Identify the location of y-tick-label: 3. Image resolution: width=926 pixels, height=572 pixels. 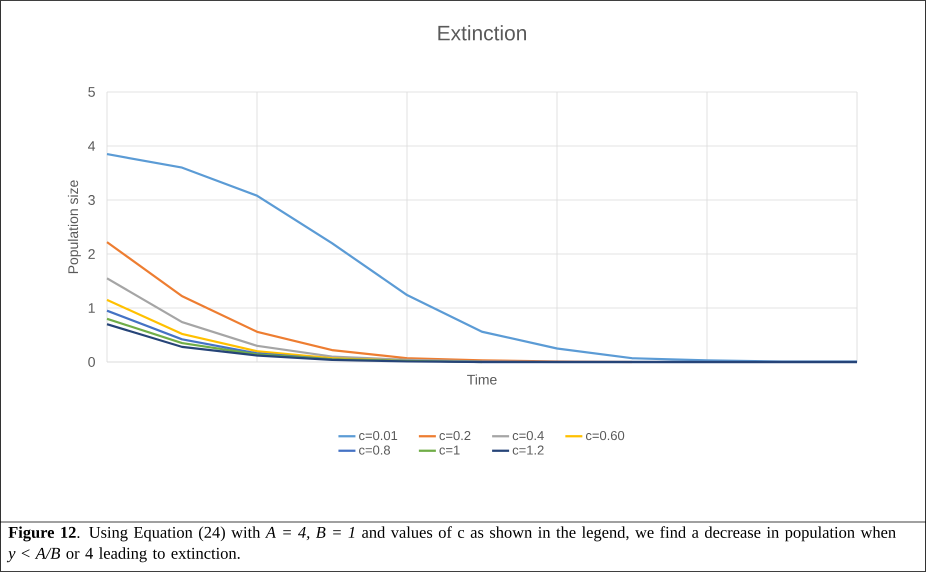
(91, 200).